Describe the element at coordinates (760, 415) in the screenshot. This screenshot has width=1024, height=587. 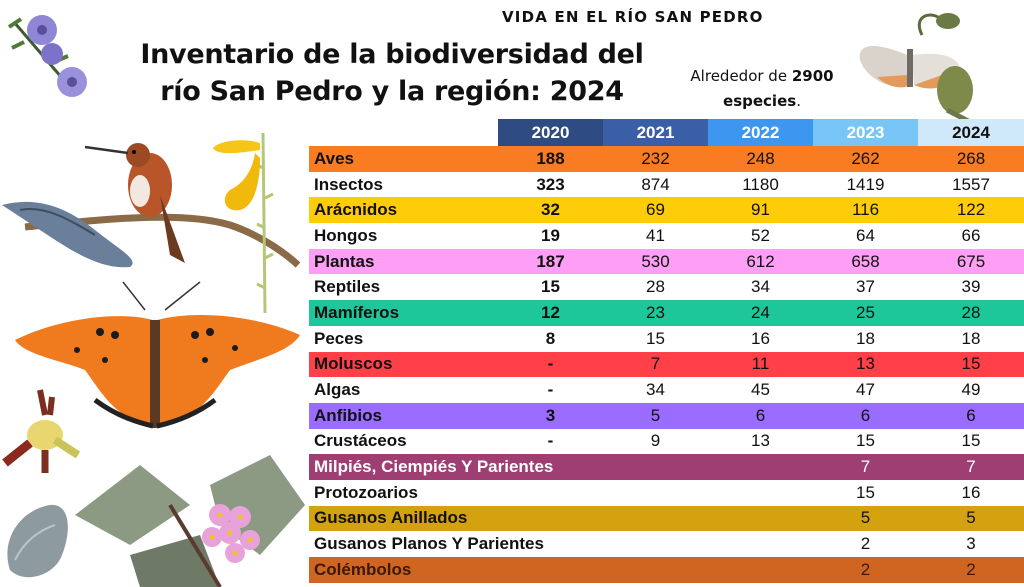
I see `count-cell-2022: 6` at that location.